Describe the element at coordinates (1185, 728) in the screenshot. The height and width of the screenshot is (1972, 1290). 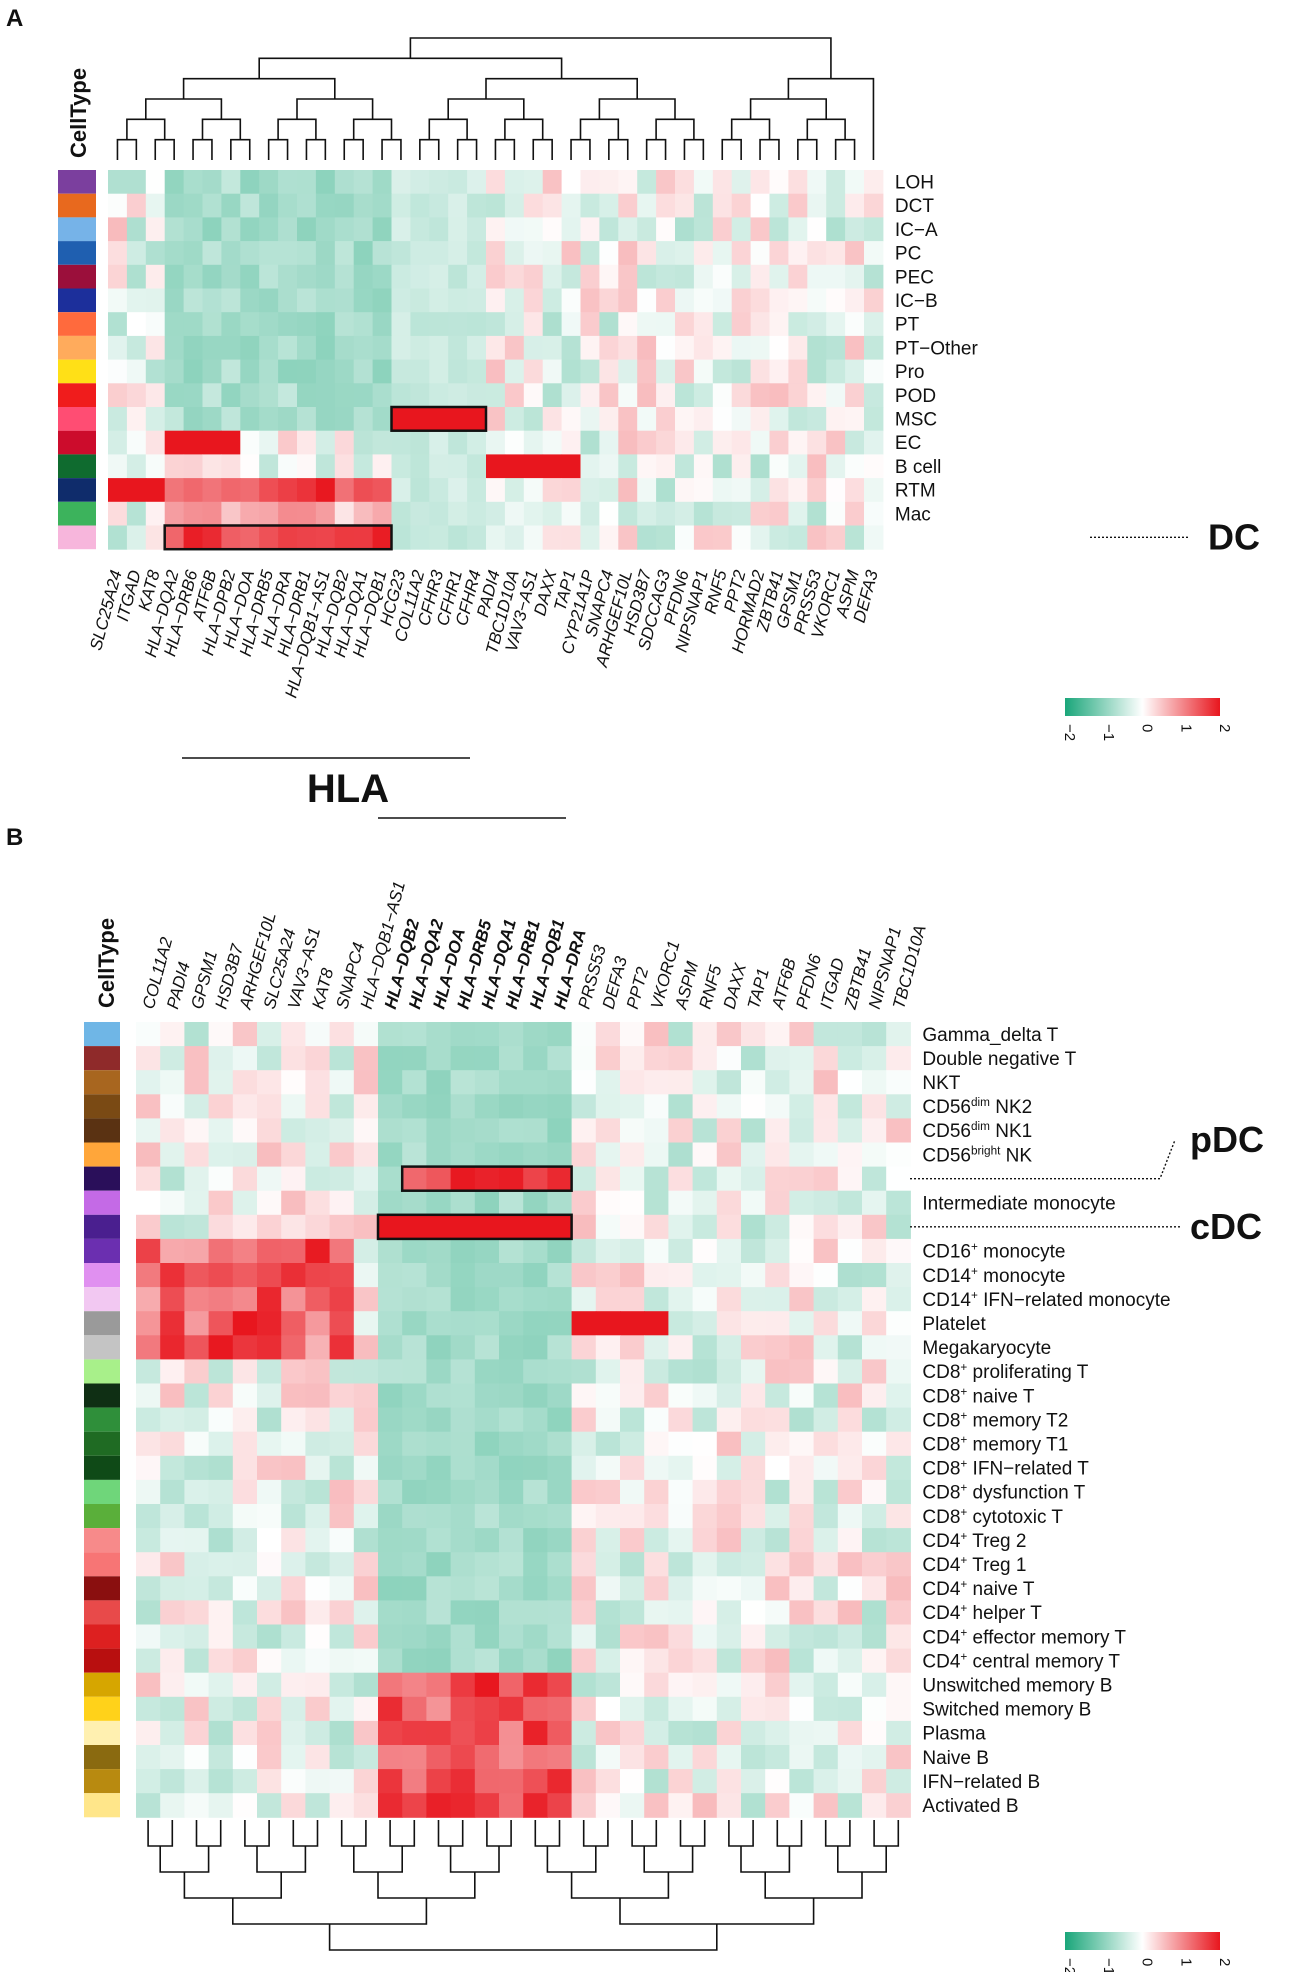
I see `color-scale-tick-label: 1` at that location.